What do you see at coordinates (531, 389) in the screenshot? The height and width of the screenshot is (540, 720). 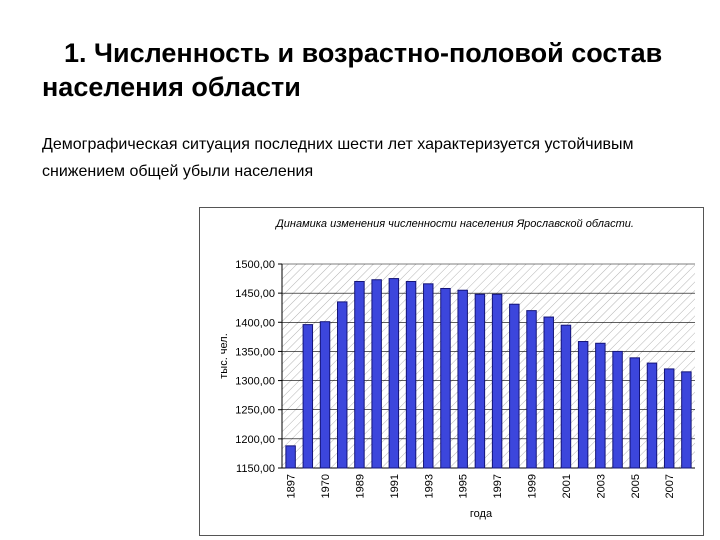 I see `bar-1999` at bounding box center [531, 389].